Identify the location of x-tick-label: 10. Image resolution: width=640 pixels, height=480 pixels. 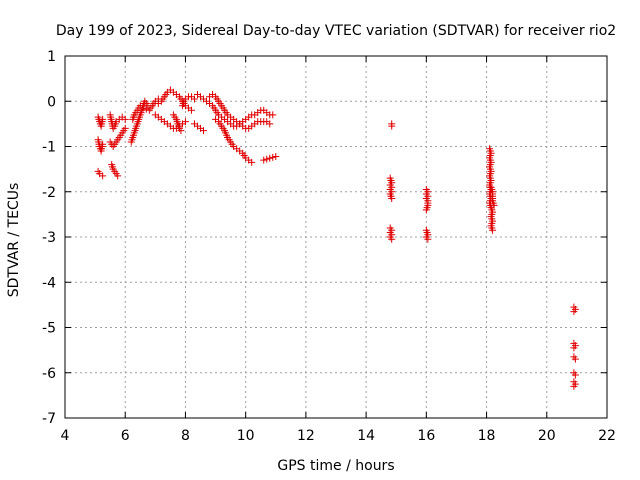
(246, 436).